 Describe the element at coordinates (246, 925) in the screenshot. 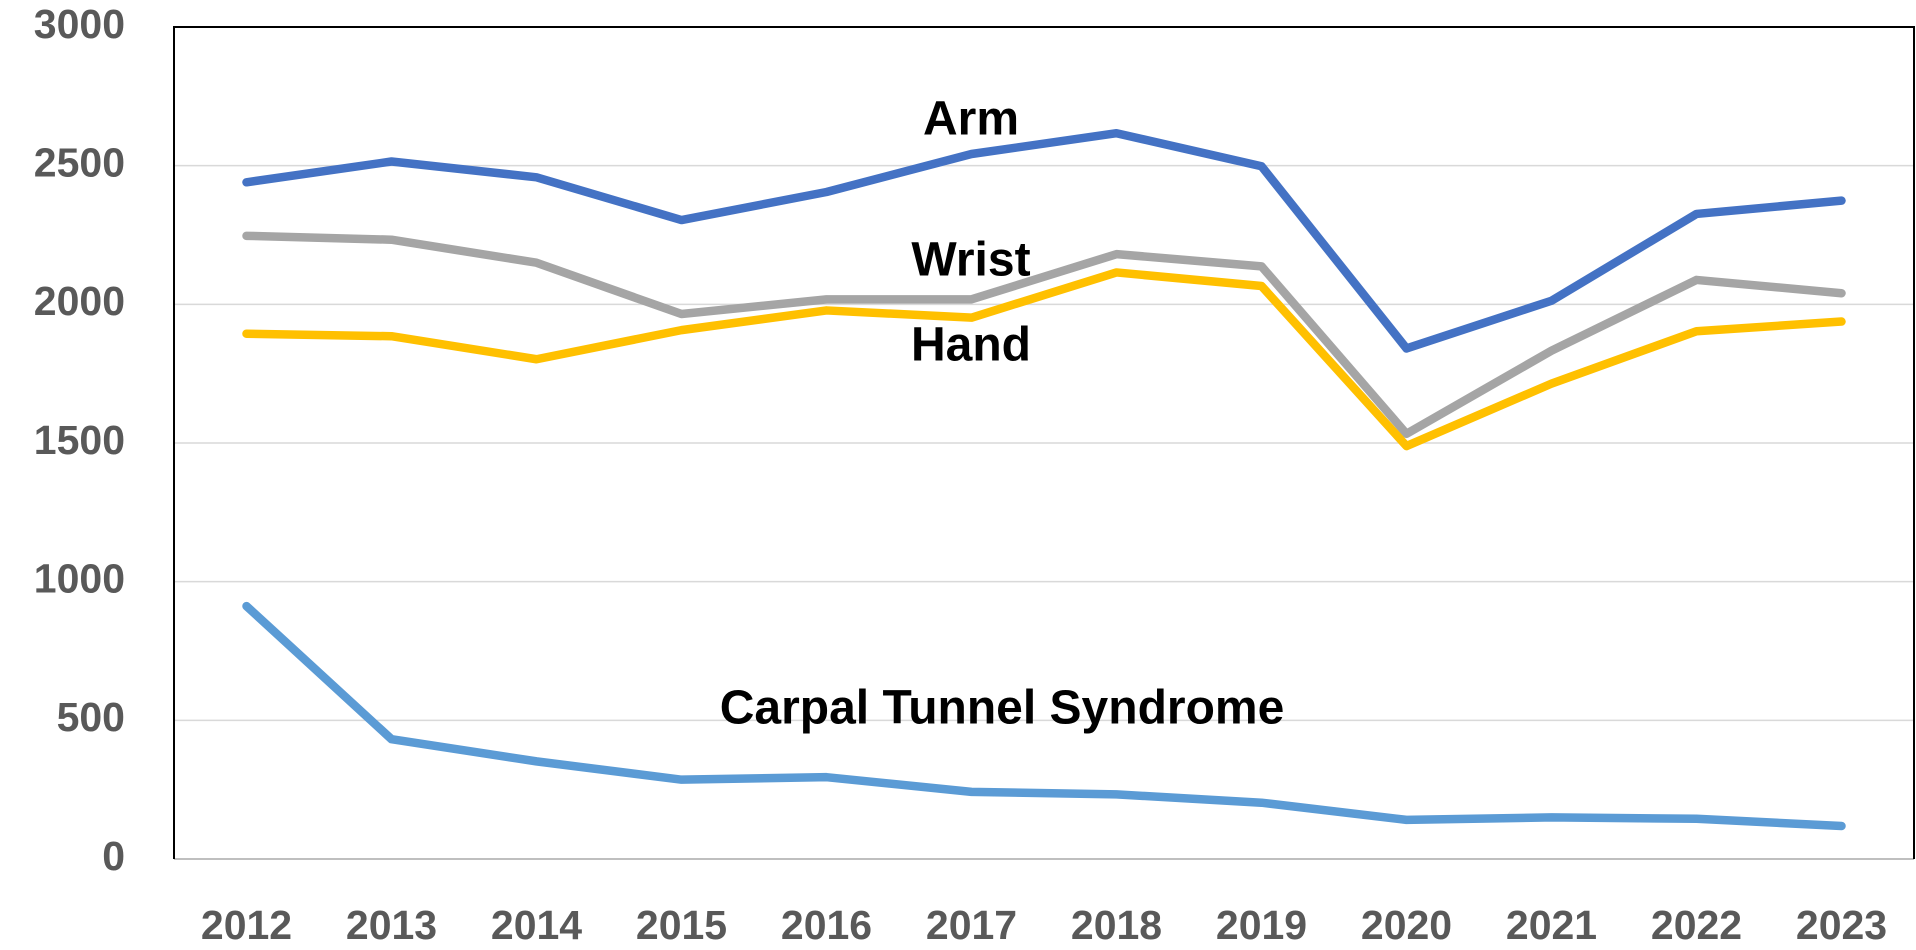

I see `x-tick-label: 2012` at that location.